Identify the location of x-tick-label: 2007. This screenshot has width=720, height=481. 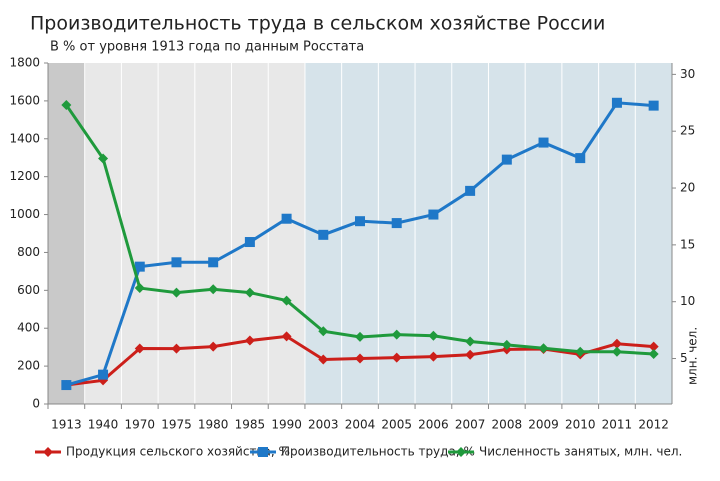
(470, 425).